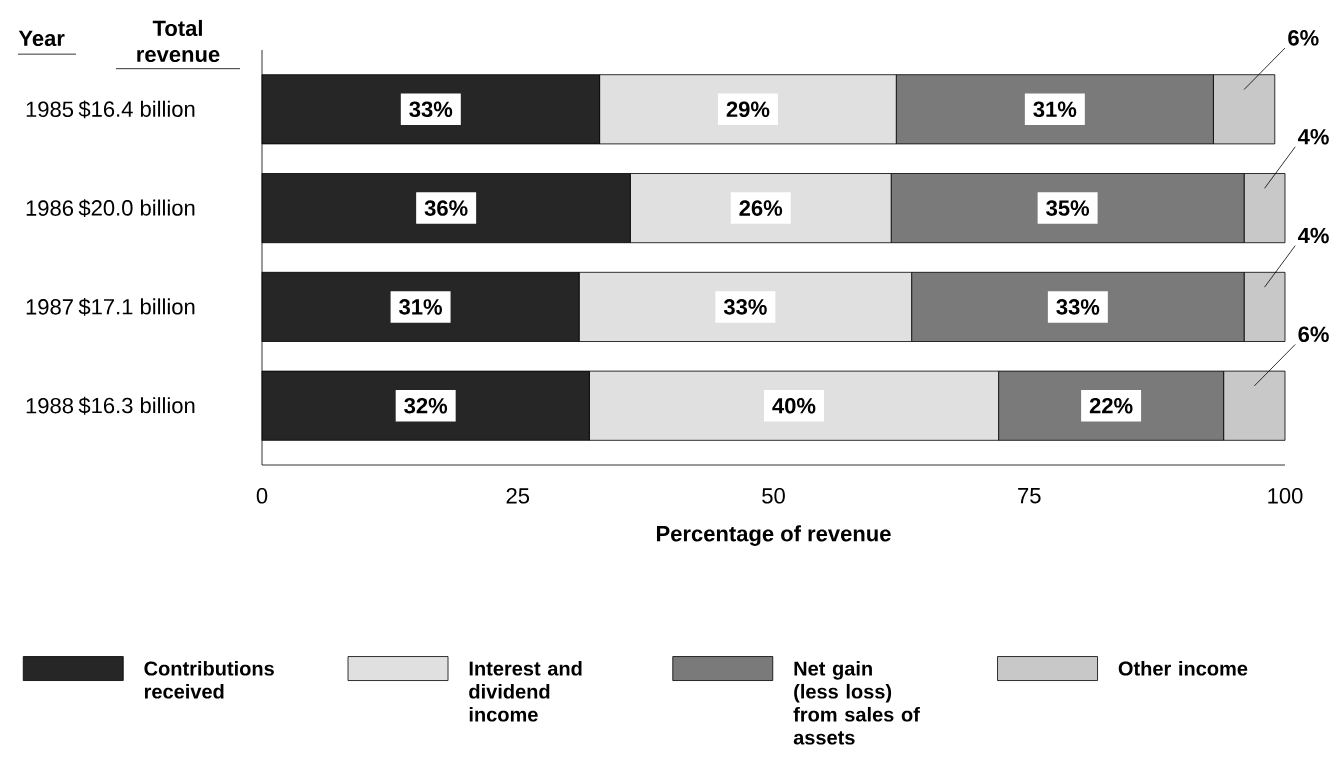  I want to click on legend-label: Other income, so click(1183, 668).